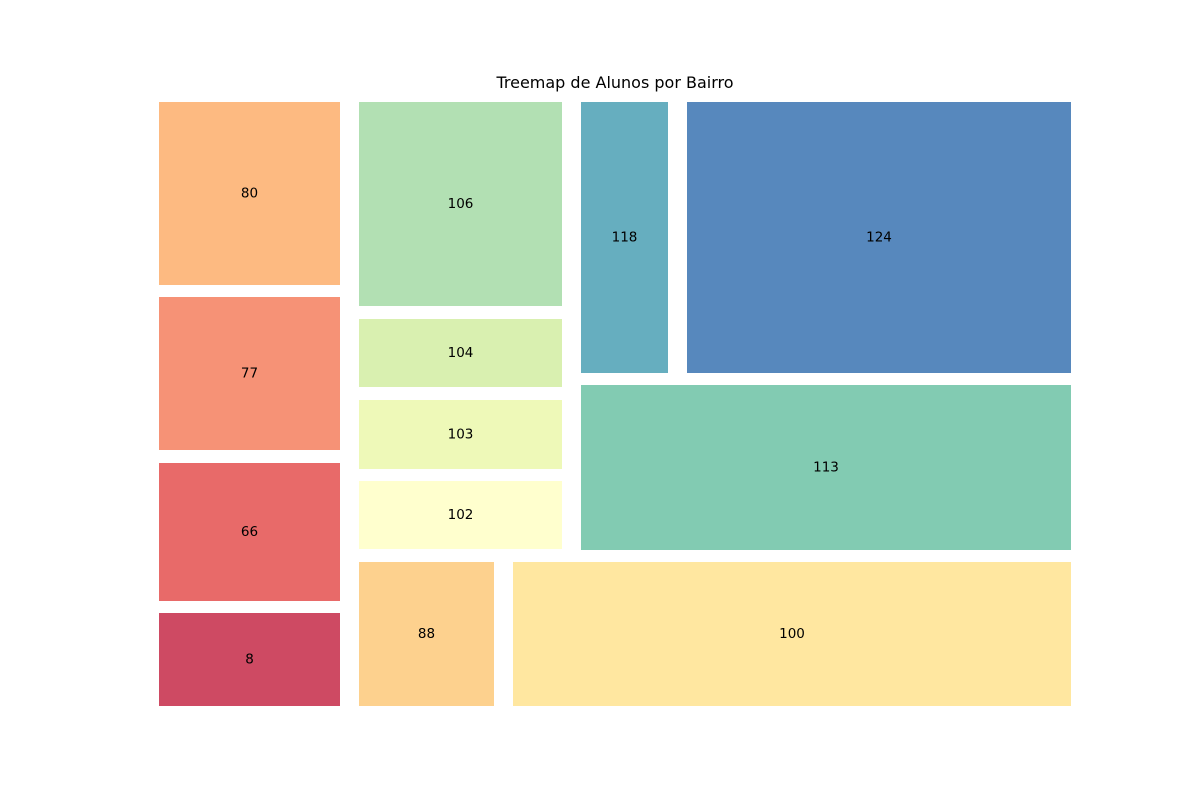  I want to click on treemap-tile-label: 106, so click(461, 204).